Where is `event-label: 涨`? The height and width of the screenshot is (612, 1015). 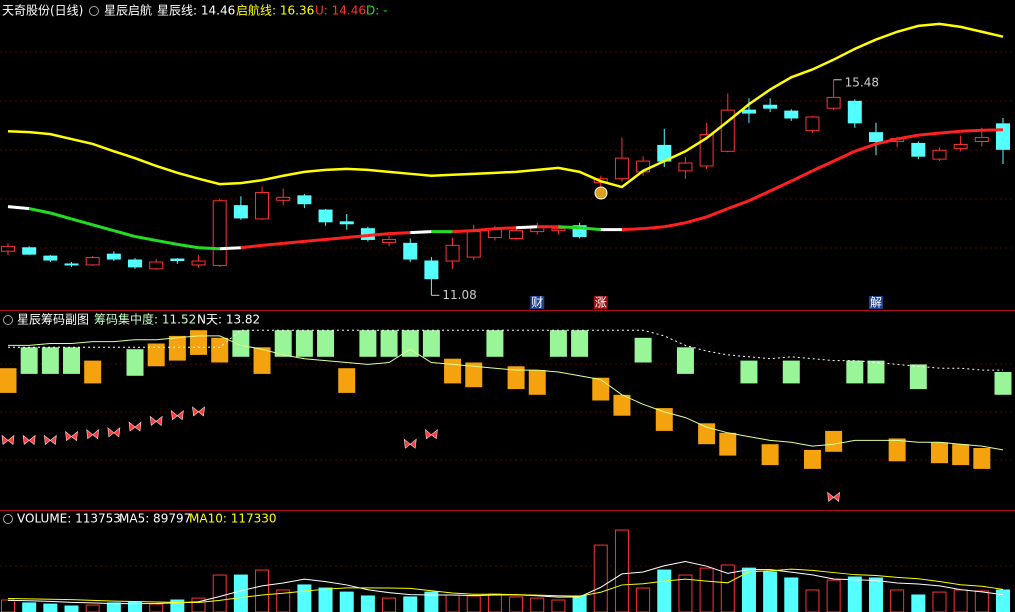 event-label: 涨 is located at coordinates (601, 302).